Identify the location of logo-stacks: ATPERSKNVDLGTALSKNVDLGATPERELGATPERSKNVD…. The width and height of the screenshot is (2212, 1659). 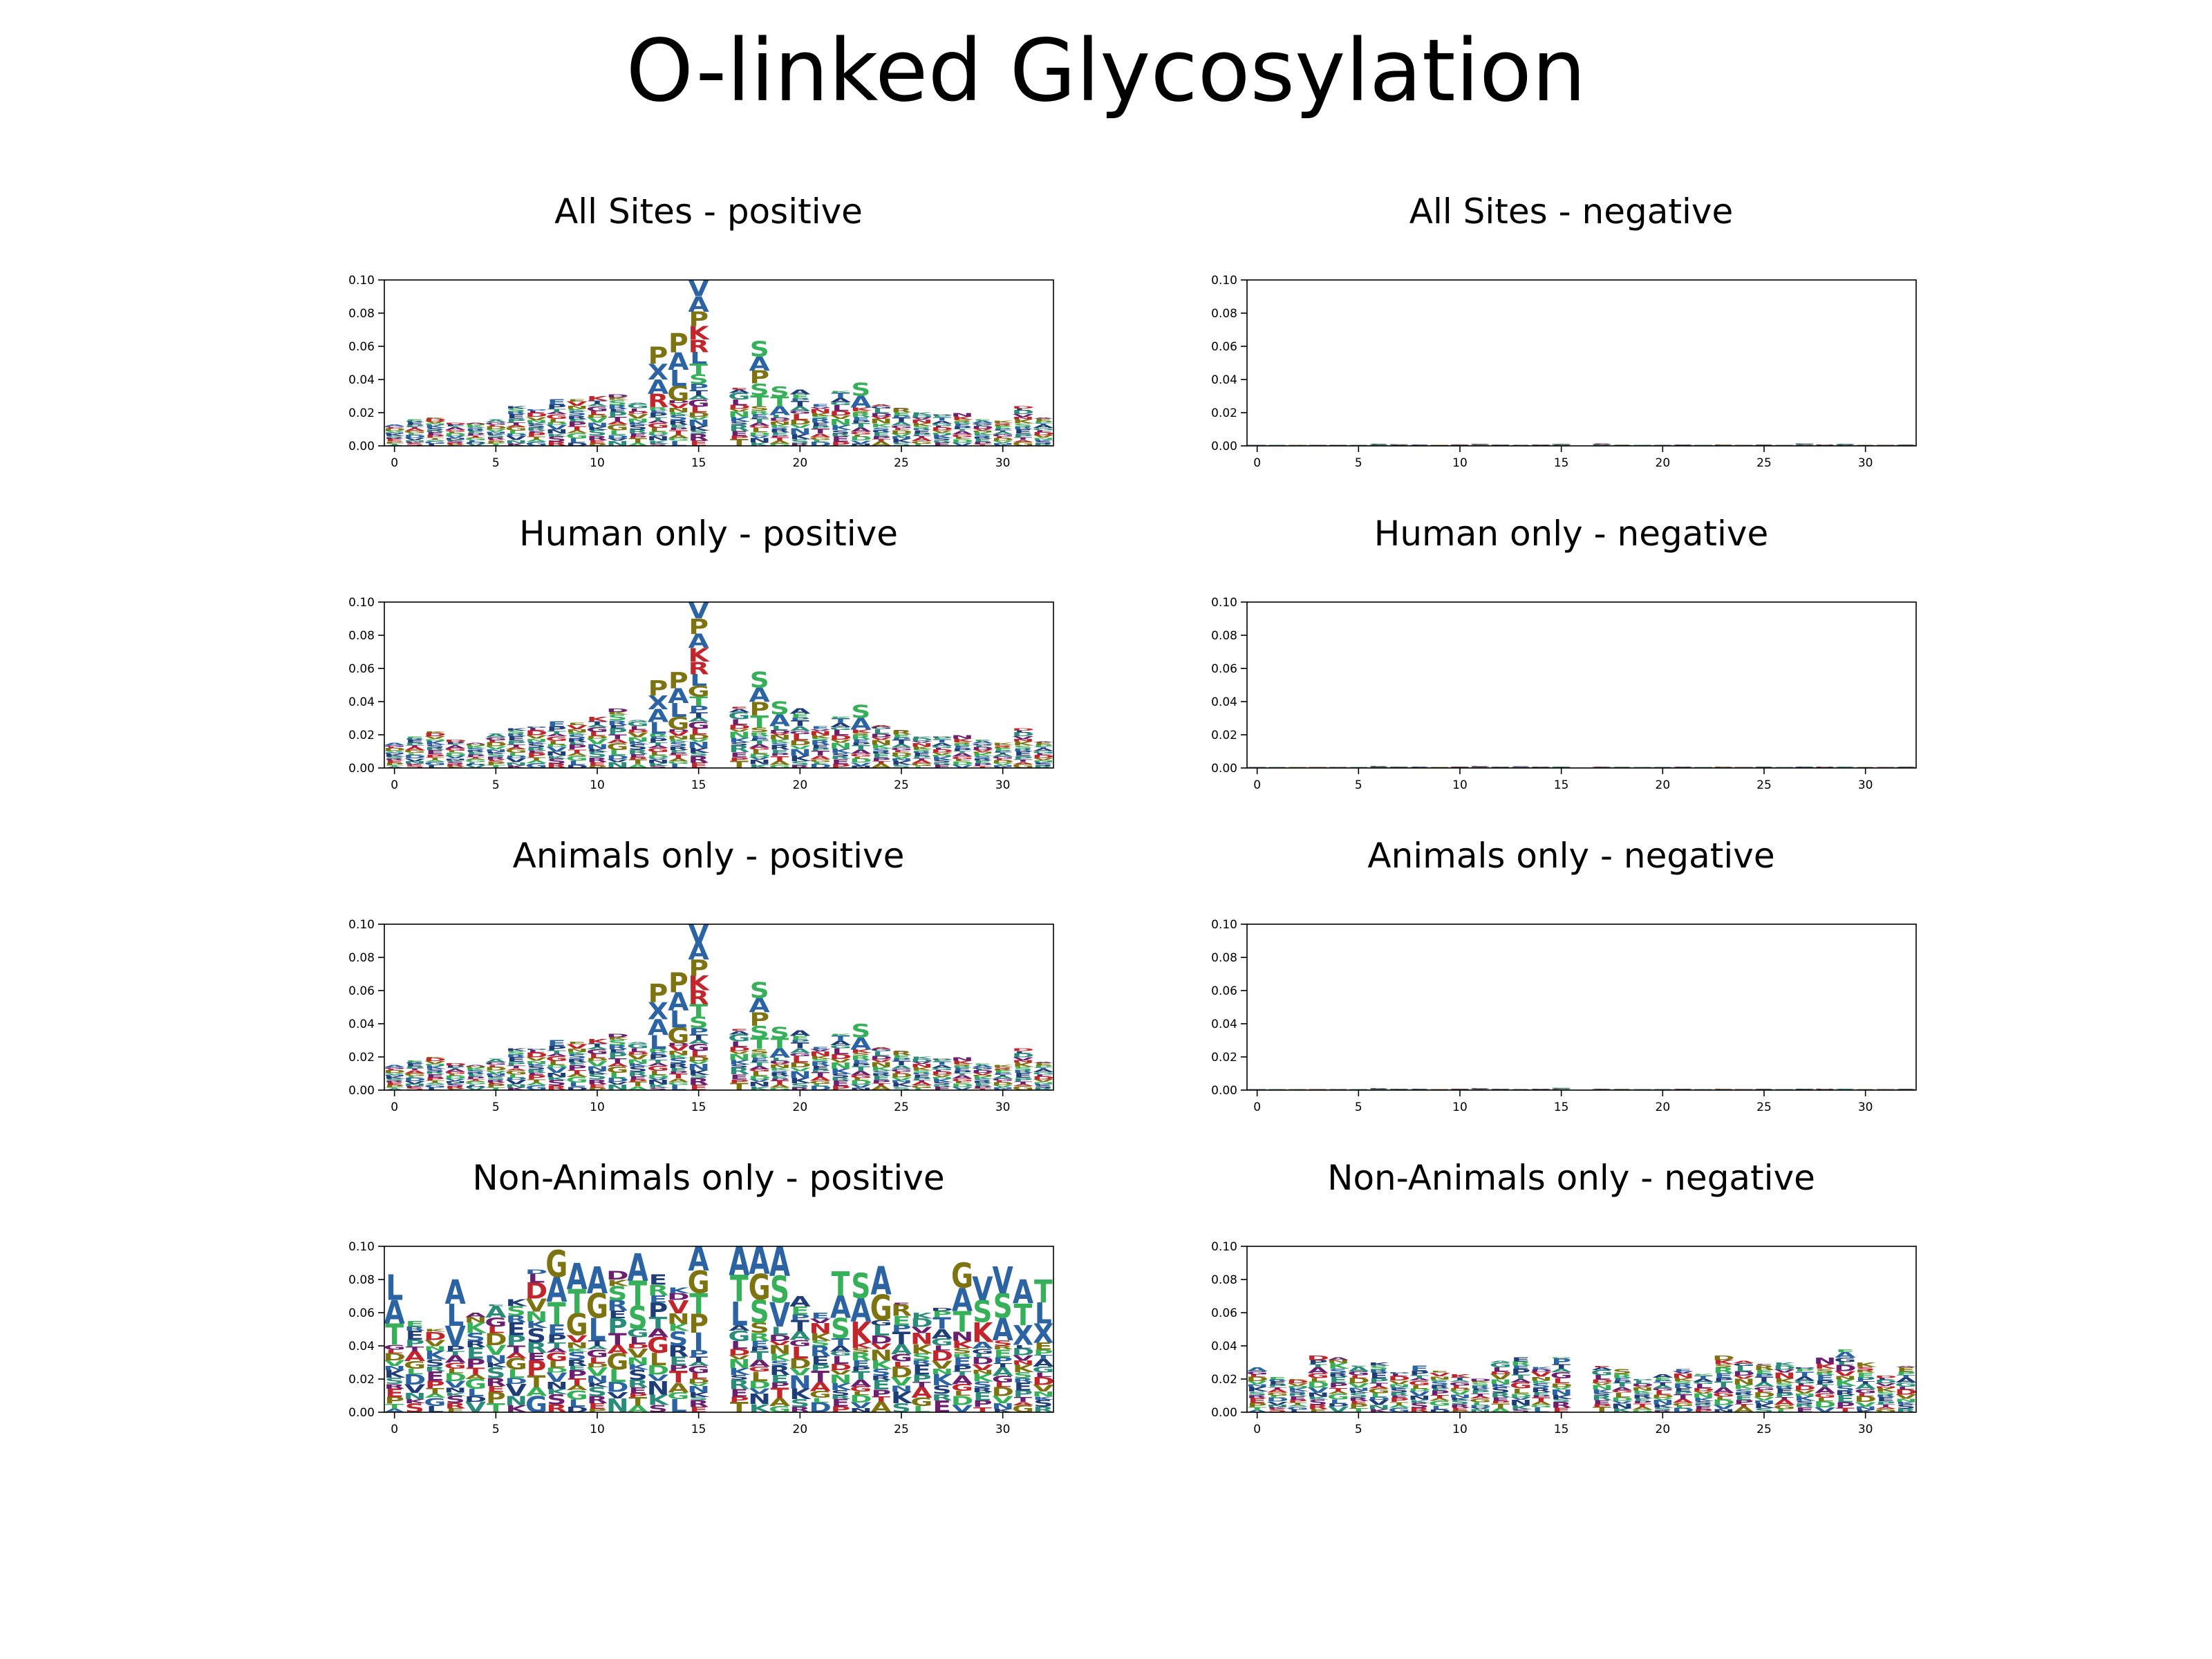
(719, 1328).